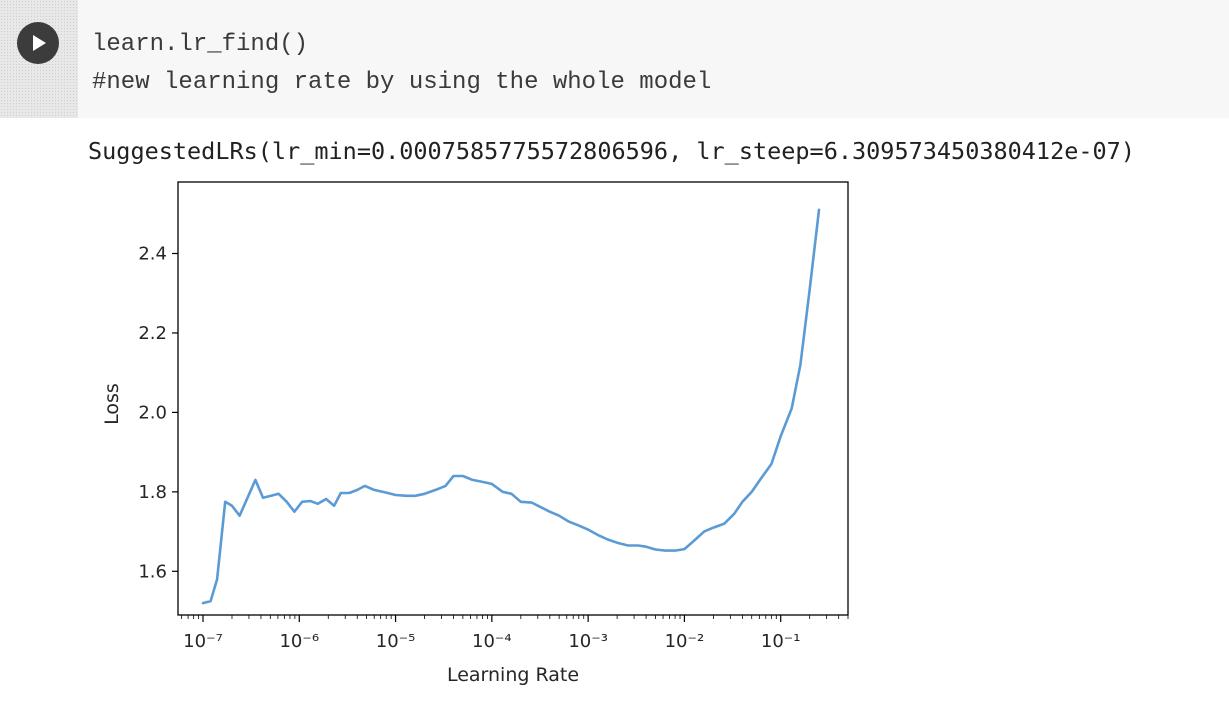 Image resolution: width=1229 pixels, height=712 pixels. Describe the element at coordinates (513, 675) in the screenshot. I see `x-axis-label: Learning Rate` at that location.